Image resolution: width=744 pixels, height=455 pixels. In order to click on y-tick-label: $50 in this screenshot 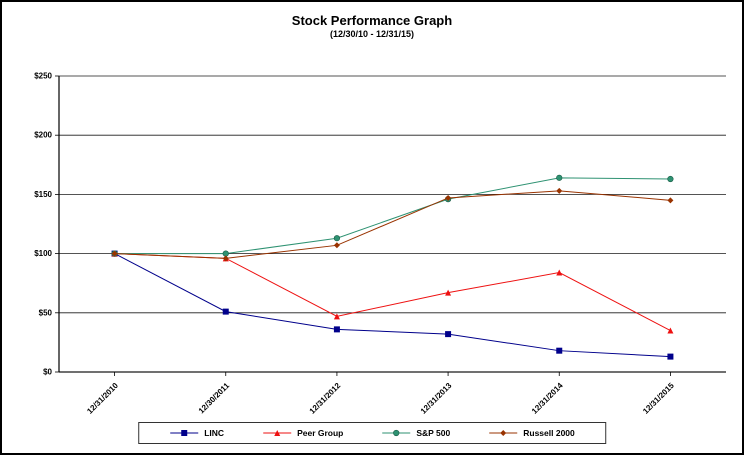, I will do `click(46, 312)`.